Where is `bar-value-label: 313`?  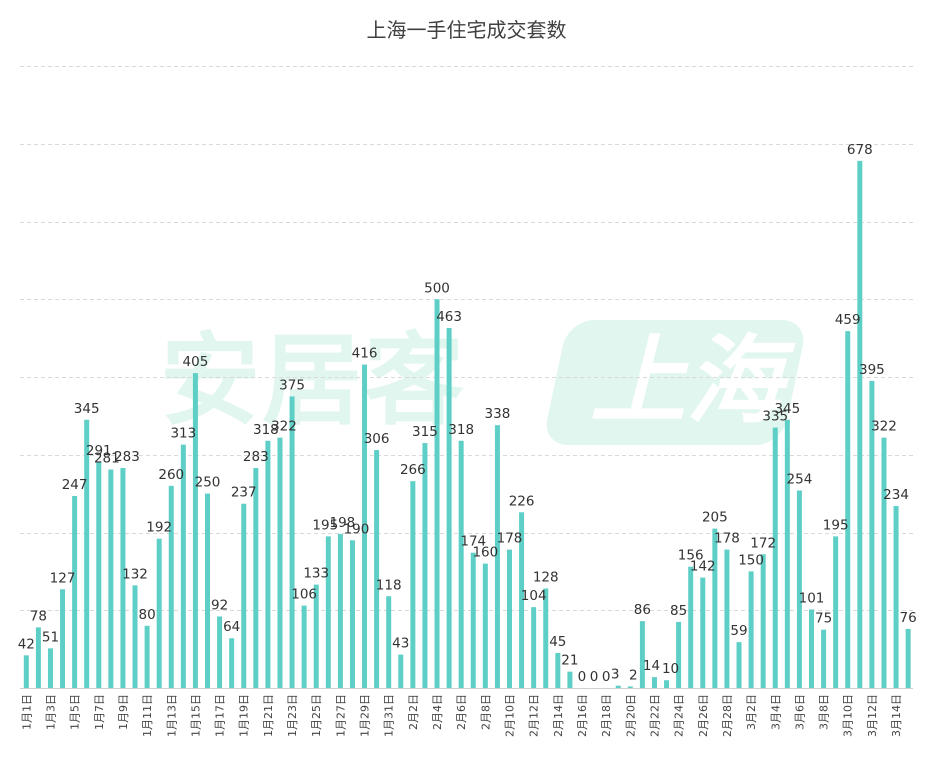 bar-value-label: 313 is located at coordinates (183, 434).